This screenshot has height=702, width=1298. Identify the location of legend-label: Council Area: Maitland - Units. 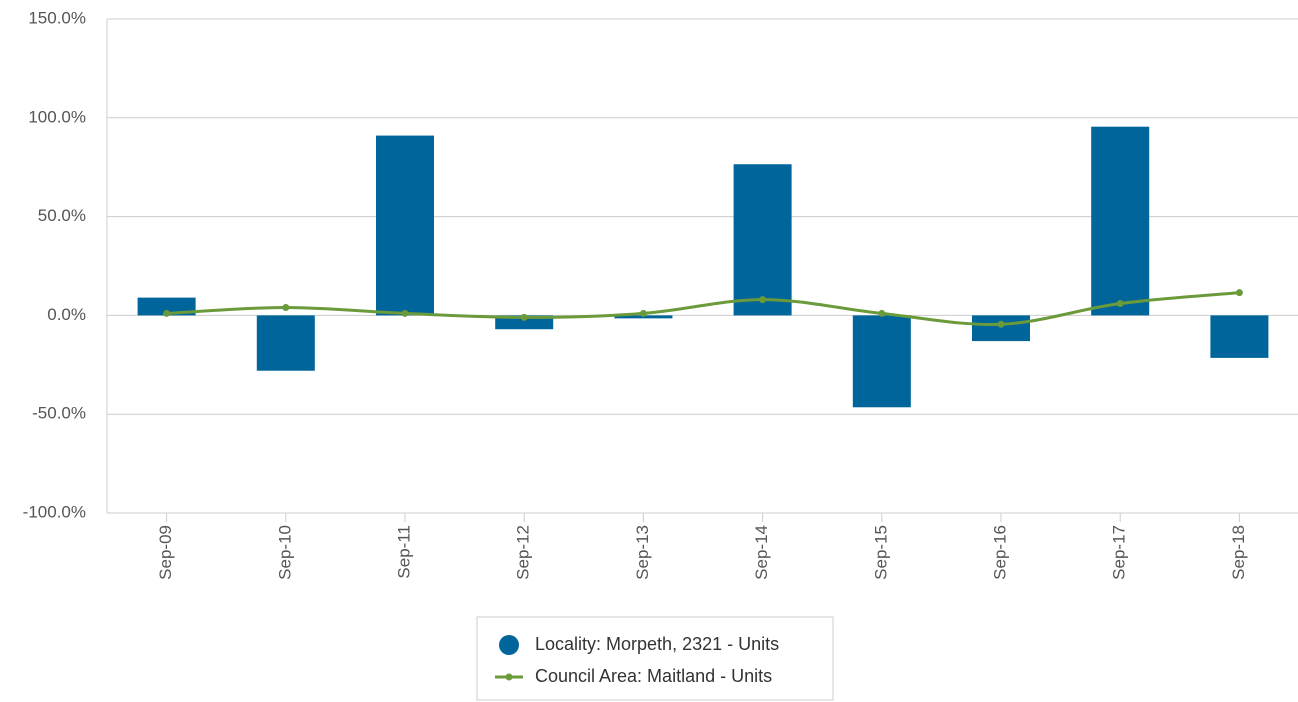
(653, 676).